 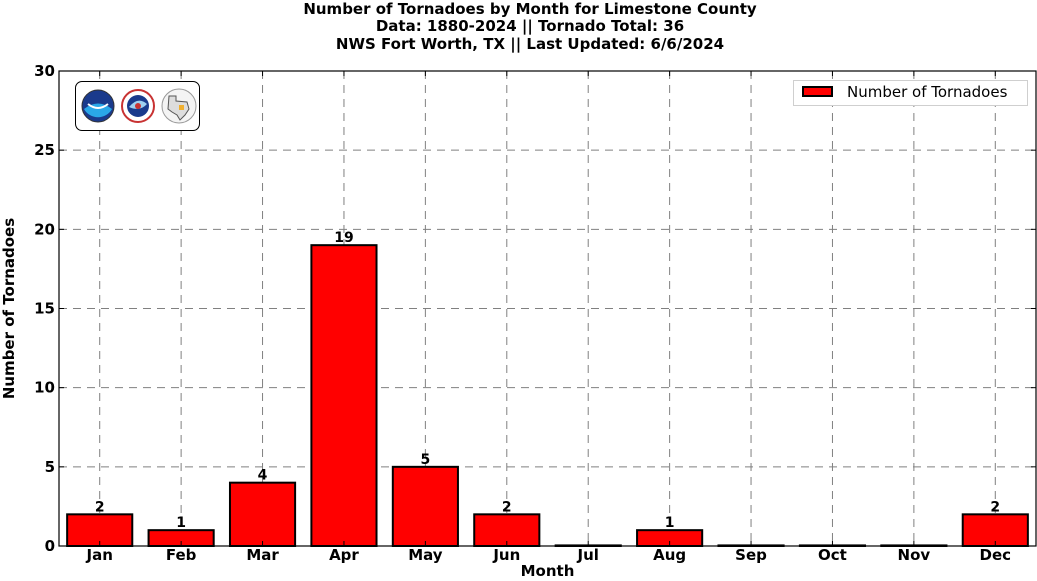 What do you see at coordinates (181, 555) in the screenshot?
I see `x-tick-label: Feb` at bounding box center [181, 555].